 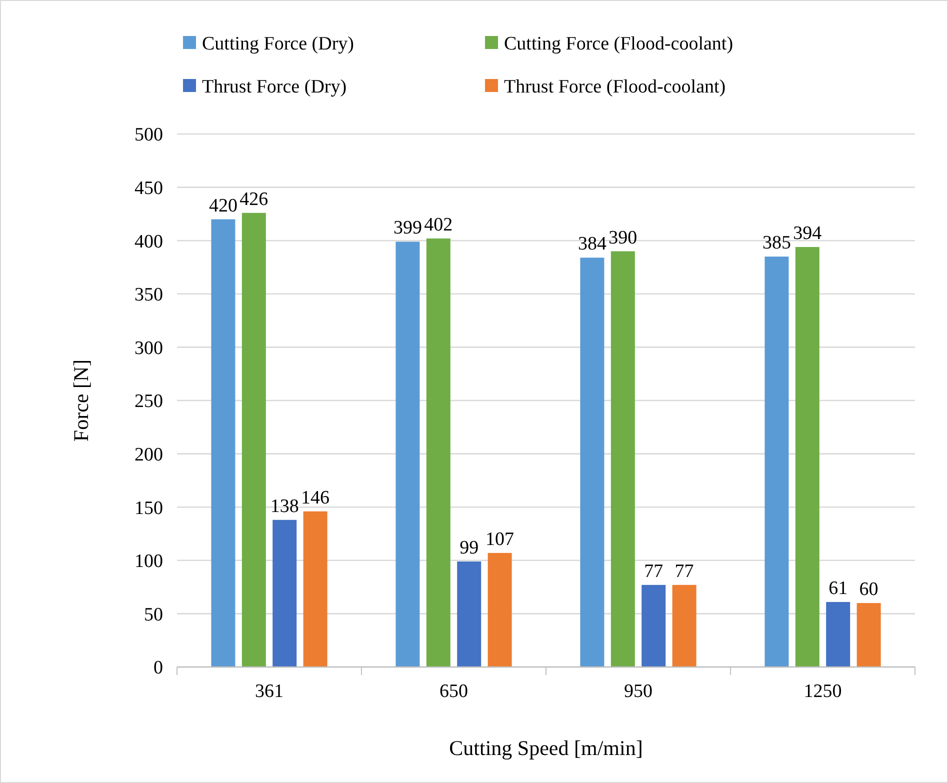 What do you see at coordinates (269, 691) in the screenshot?
I see `x-tick-label: 361` at bounding box center [269, 691].